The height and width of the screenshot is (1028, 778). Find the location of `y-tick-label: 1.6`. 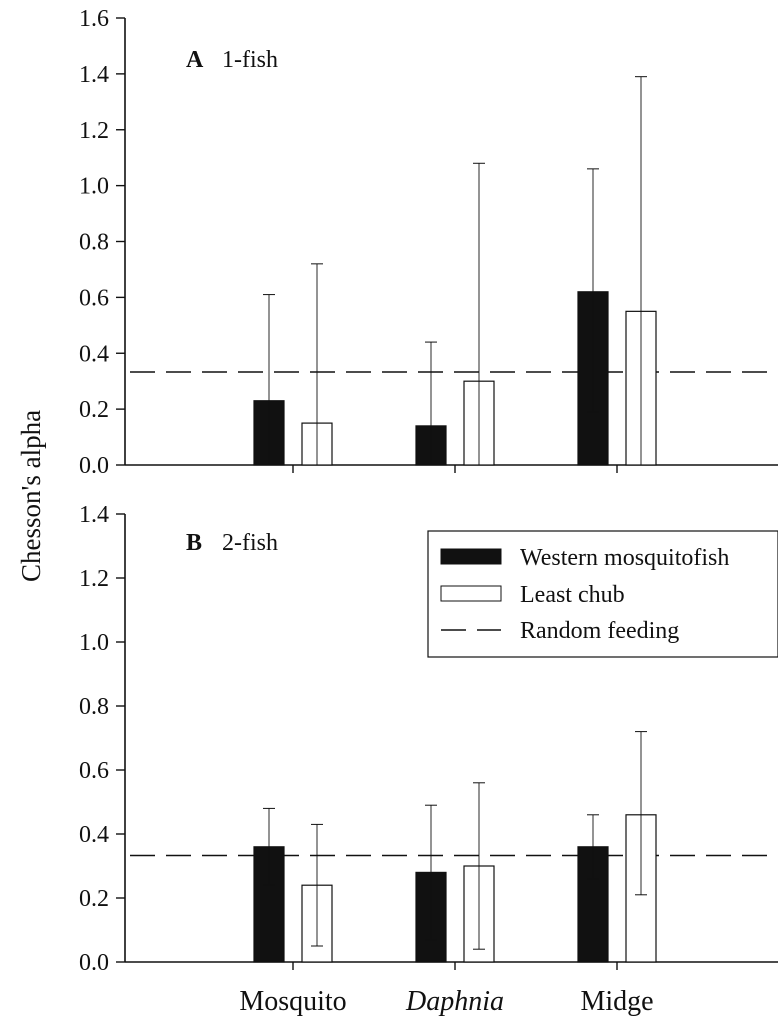

y-tick-label: 1.6 is located at coordinates (94, 19).